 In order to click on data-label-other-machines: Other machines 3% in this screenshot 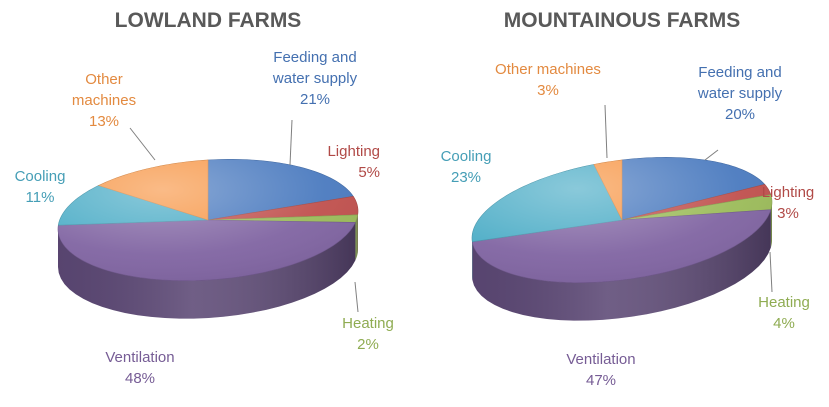, I will do `click(548, 80)`.